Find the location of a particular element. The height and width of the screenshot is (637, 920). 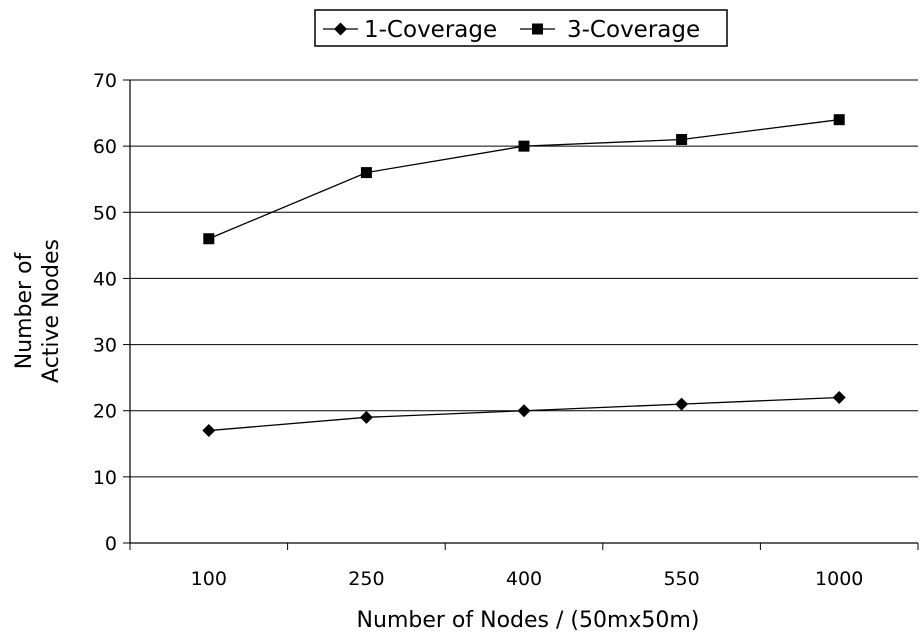

y-tick-label: 60 is located at coordinates (105, 147).